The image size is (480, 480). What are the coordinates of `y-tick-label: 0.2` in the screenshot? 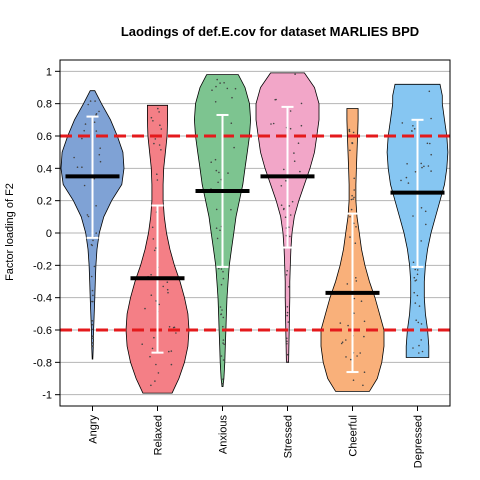 It's located at (44, 202).